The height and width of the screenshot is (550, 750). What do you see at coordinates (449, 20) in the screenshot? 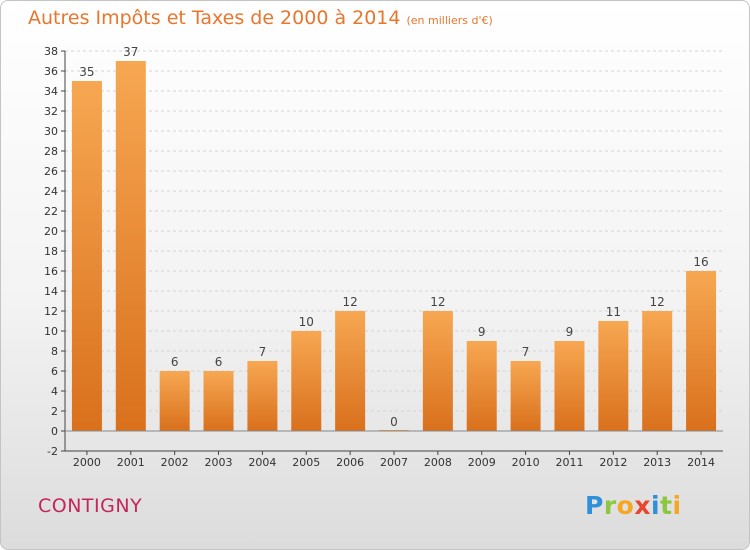
I see `chart-subtitle: (en milliers d'€)` at bounding box center [449, 20].